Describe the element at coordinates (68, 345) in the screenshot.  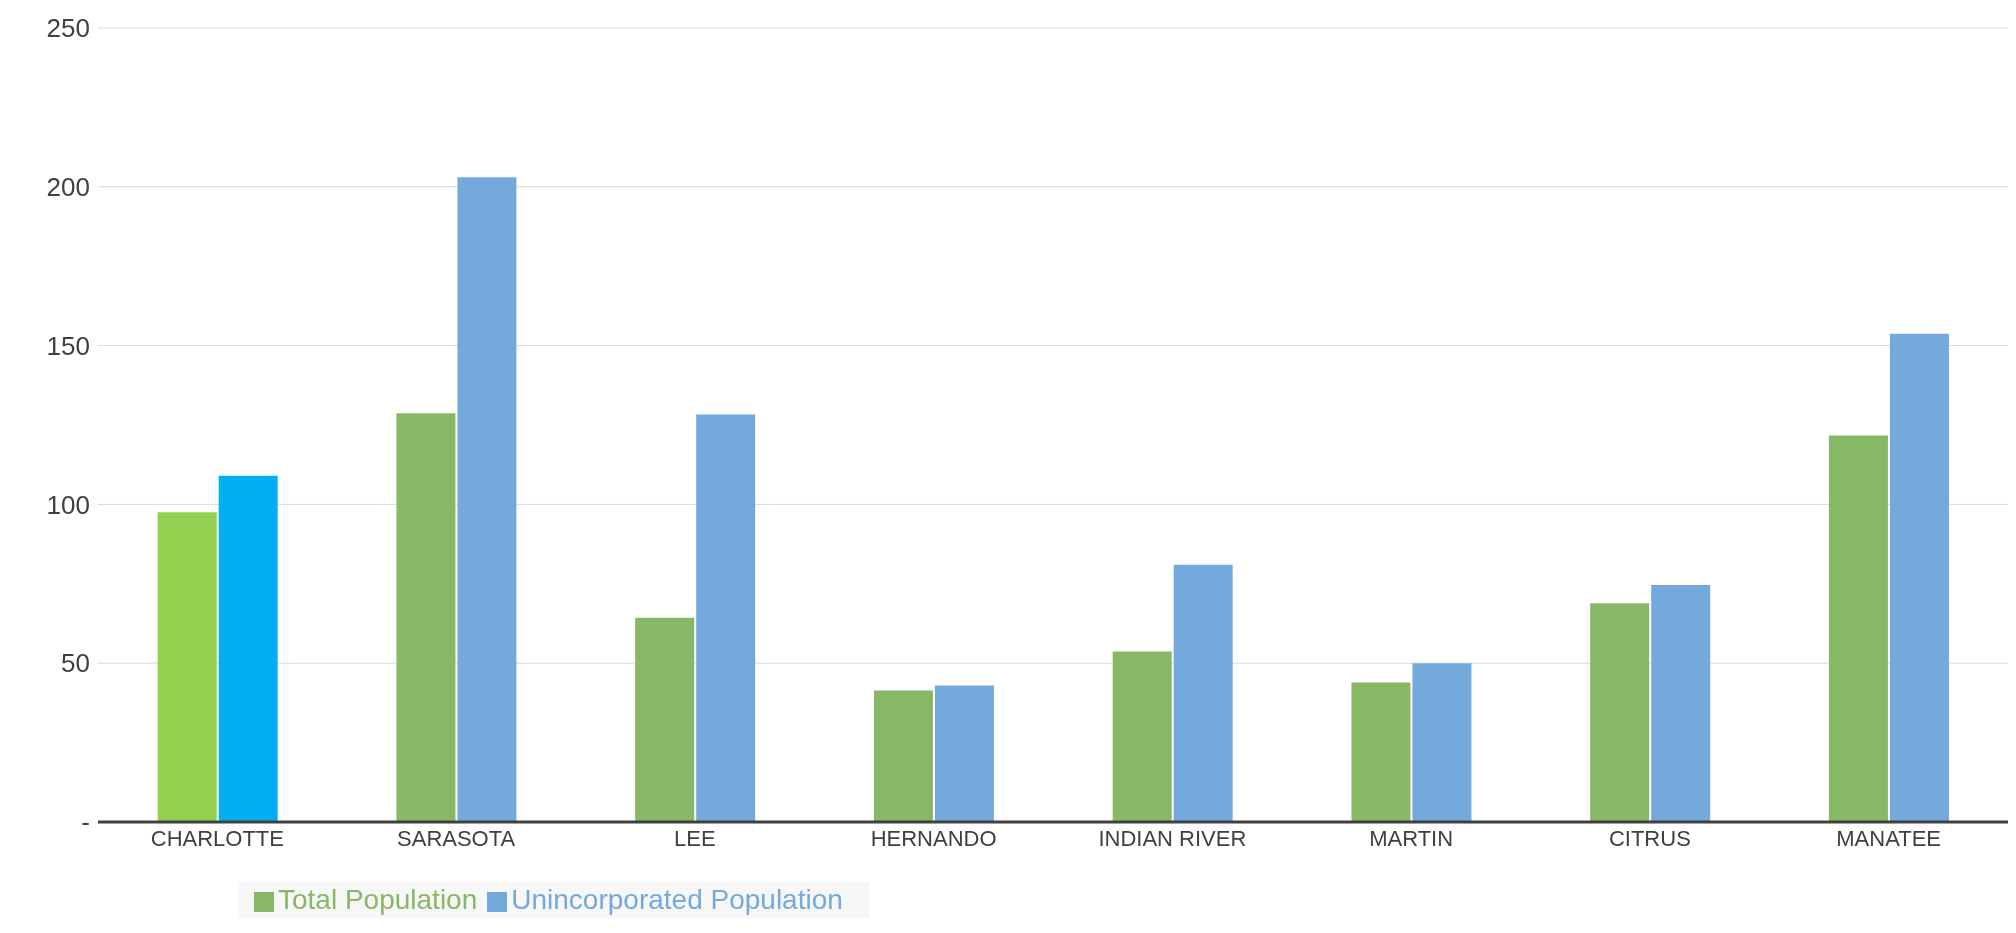
I see `y-tick-label: 150` at that location.